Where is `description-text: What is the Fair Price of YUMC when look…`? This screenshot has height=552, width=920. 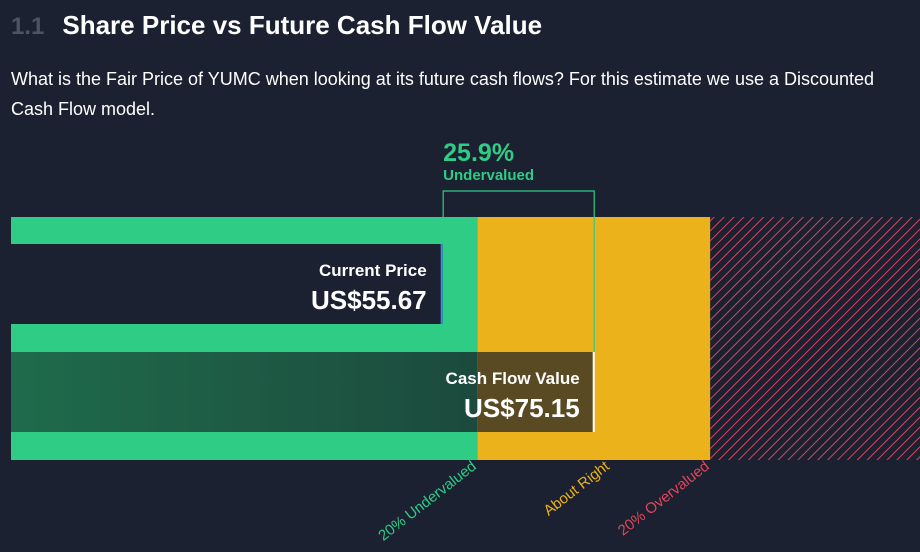 description-text: What is the Fair Price of YUMC when look… is located at coordinates (443, 94).